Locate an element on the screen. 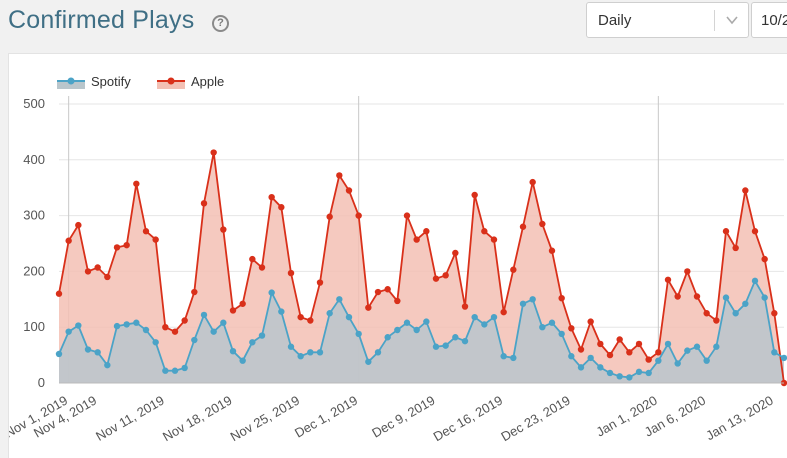 This screenshot has height=458, width=787. legend-item-apple: Apple is located at coordinates (190, 81).